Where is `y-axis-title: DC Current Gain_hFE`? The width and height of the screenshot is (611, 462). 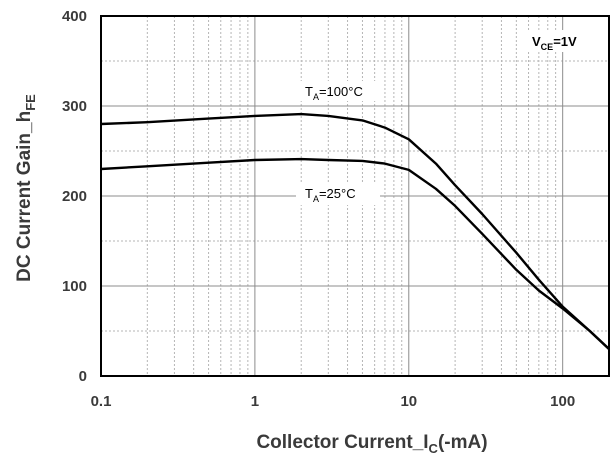
y-axis-title: DC Current Gain_hFE is located at coordinates (26, 188).